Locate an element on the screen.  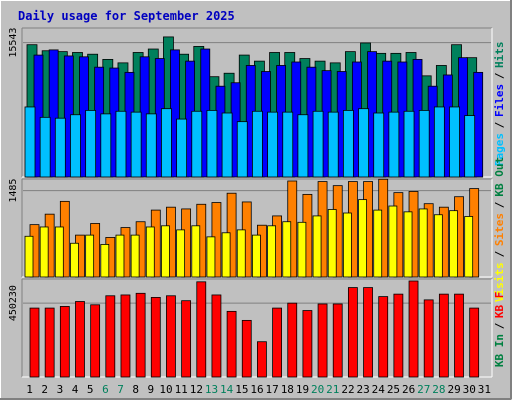
requests-max-label: 15543 is located at coordinates (13, 43).